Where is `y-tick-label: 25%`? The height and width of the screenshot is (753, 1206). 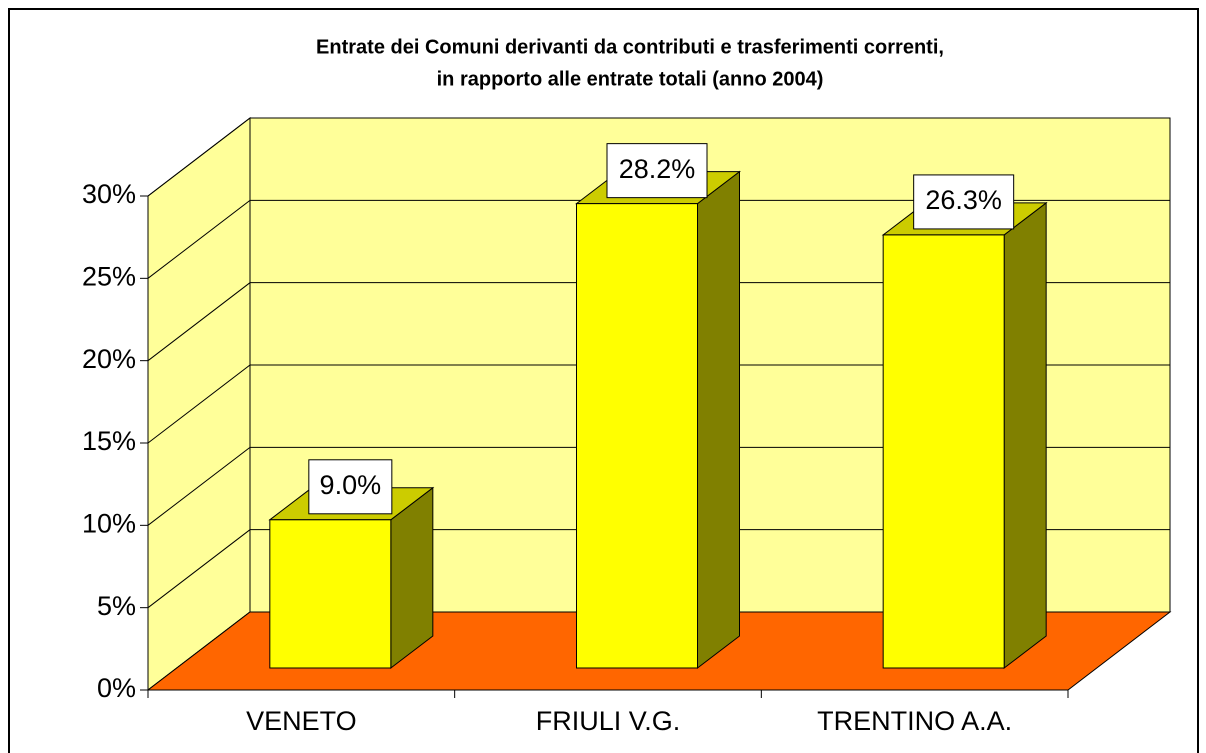
y-tick-label: 25% is located at coordinates (109, 276).